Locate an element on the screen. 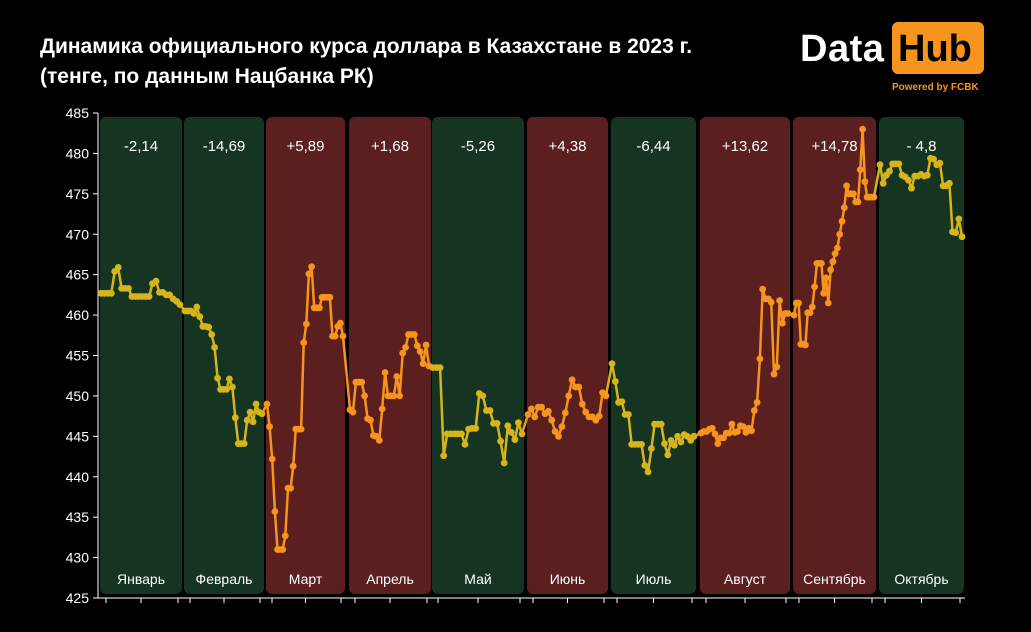 This screenshot has height=632, width=1031. y-tick-label: 475 is located at coordinates (78, 194).